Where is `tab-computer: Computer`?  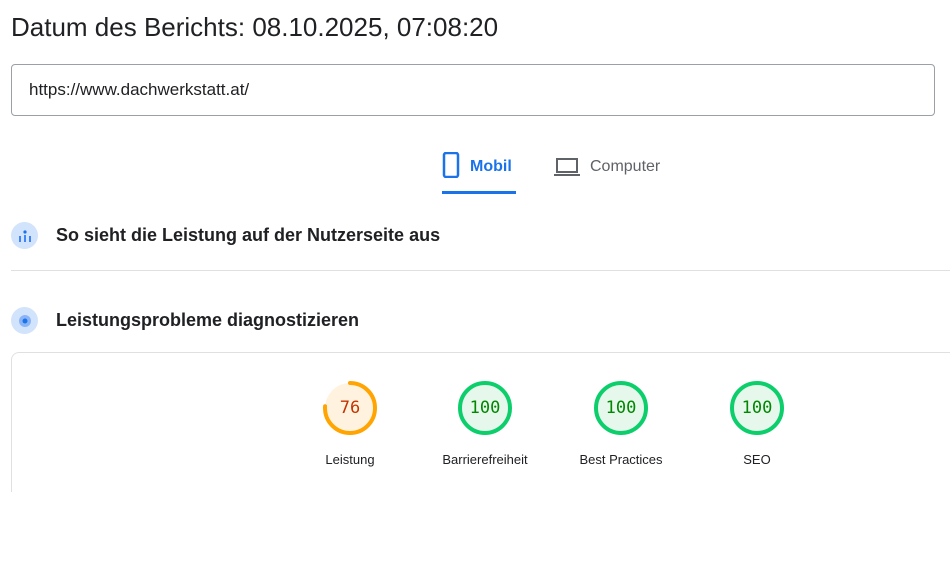 tab-computer: Computer is located at coordinates (607, 173).